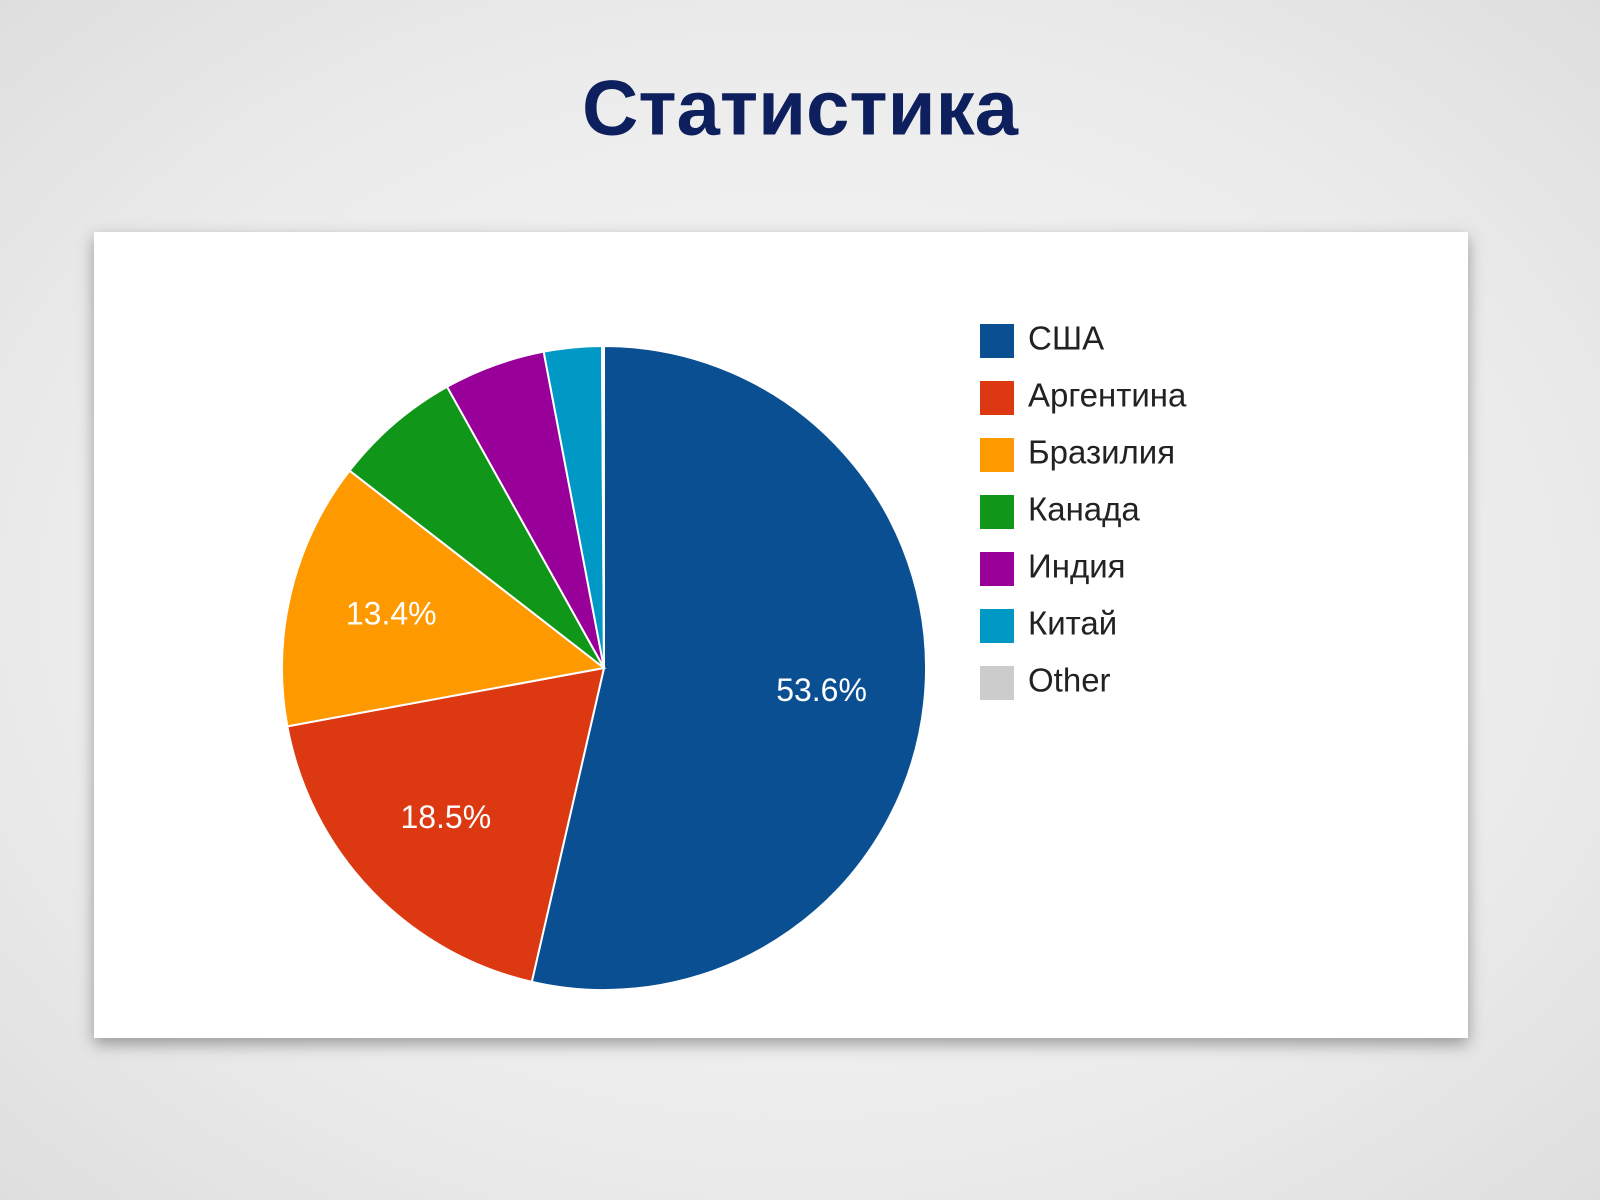 This screenshot has width=1600, height=1200. Describe the element at coordinates (1069, 680) in the screenshot. I see `legend-label: Other` at that location.